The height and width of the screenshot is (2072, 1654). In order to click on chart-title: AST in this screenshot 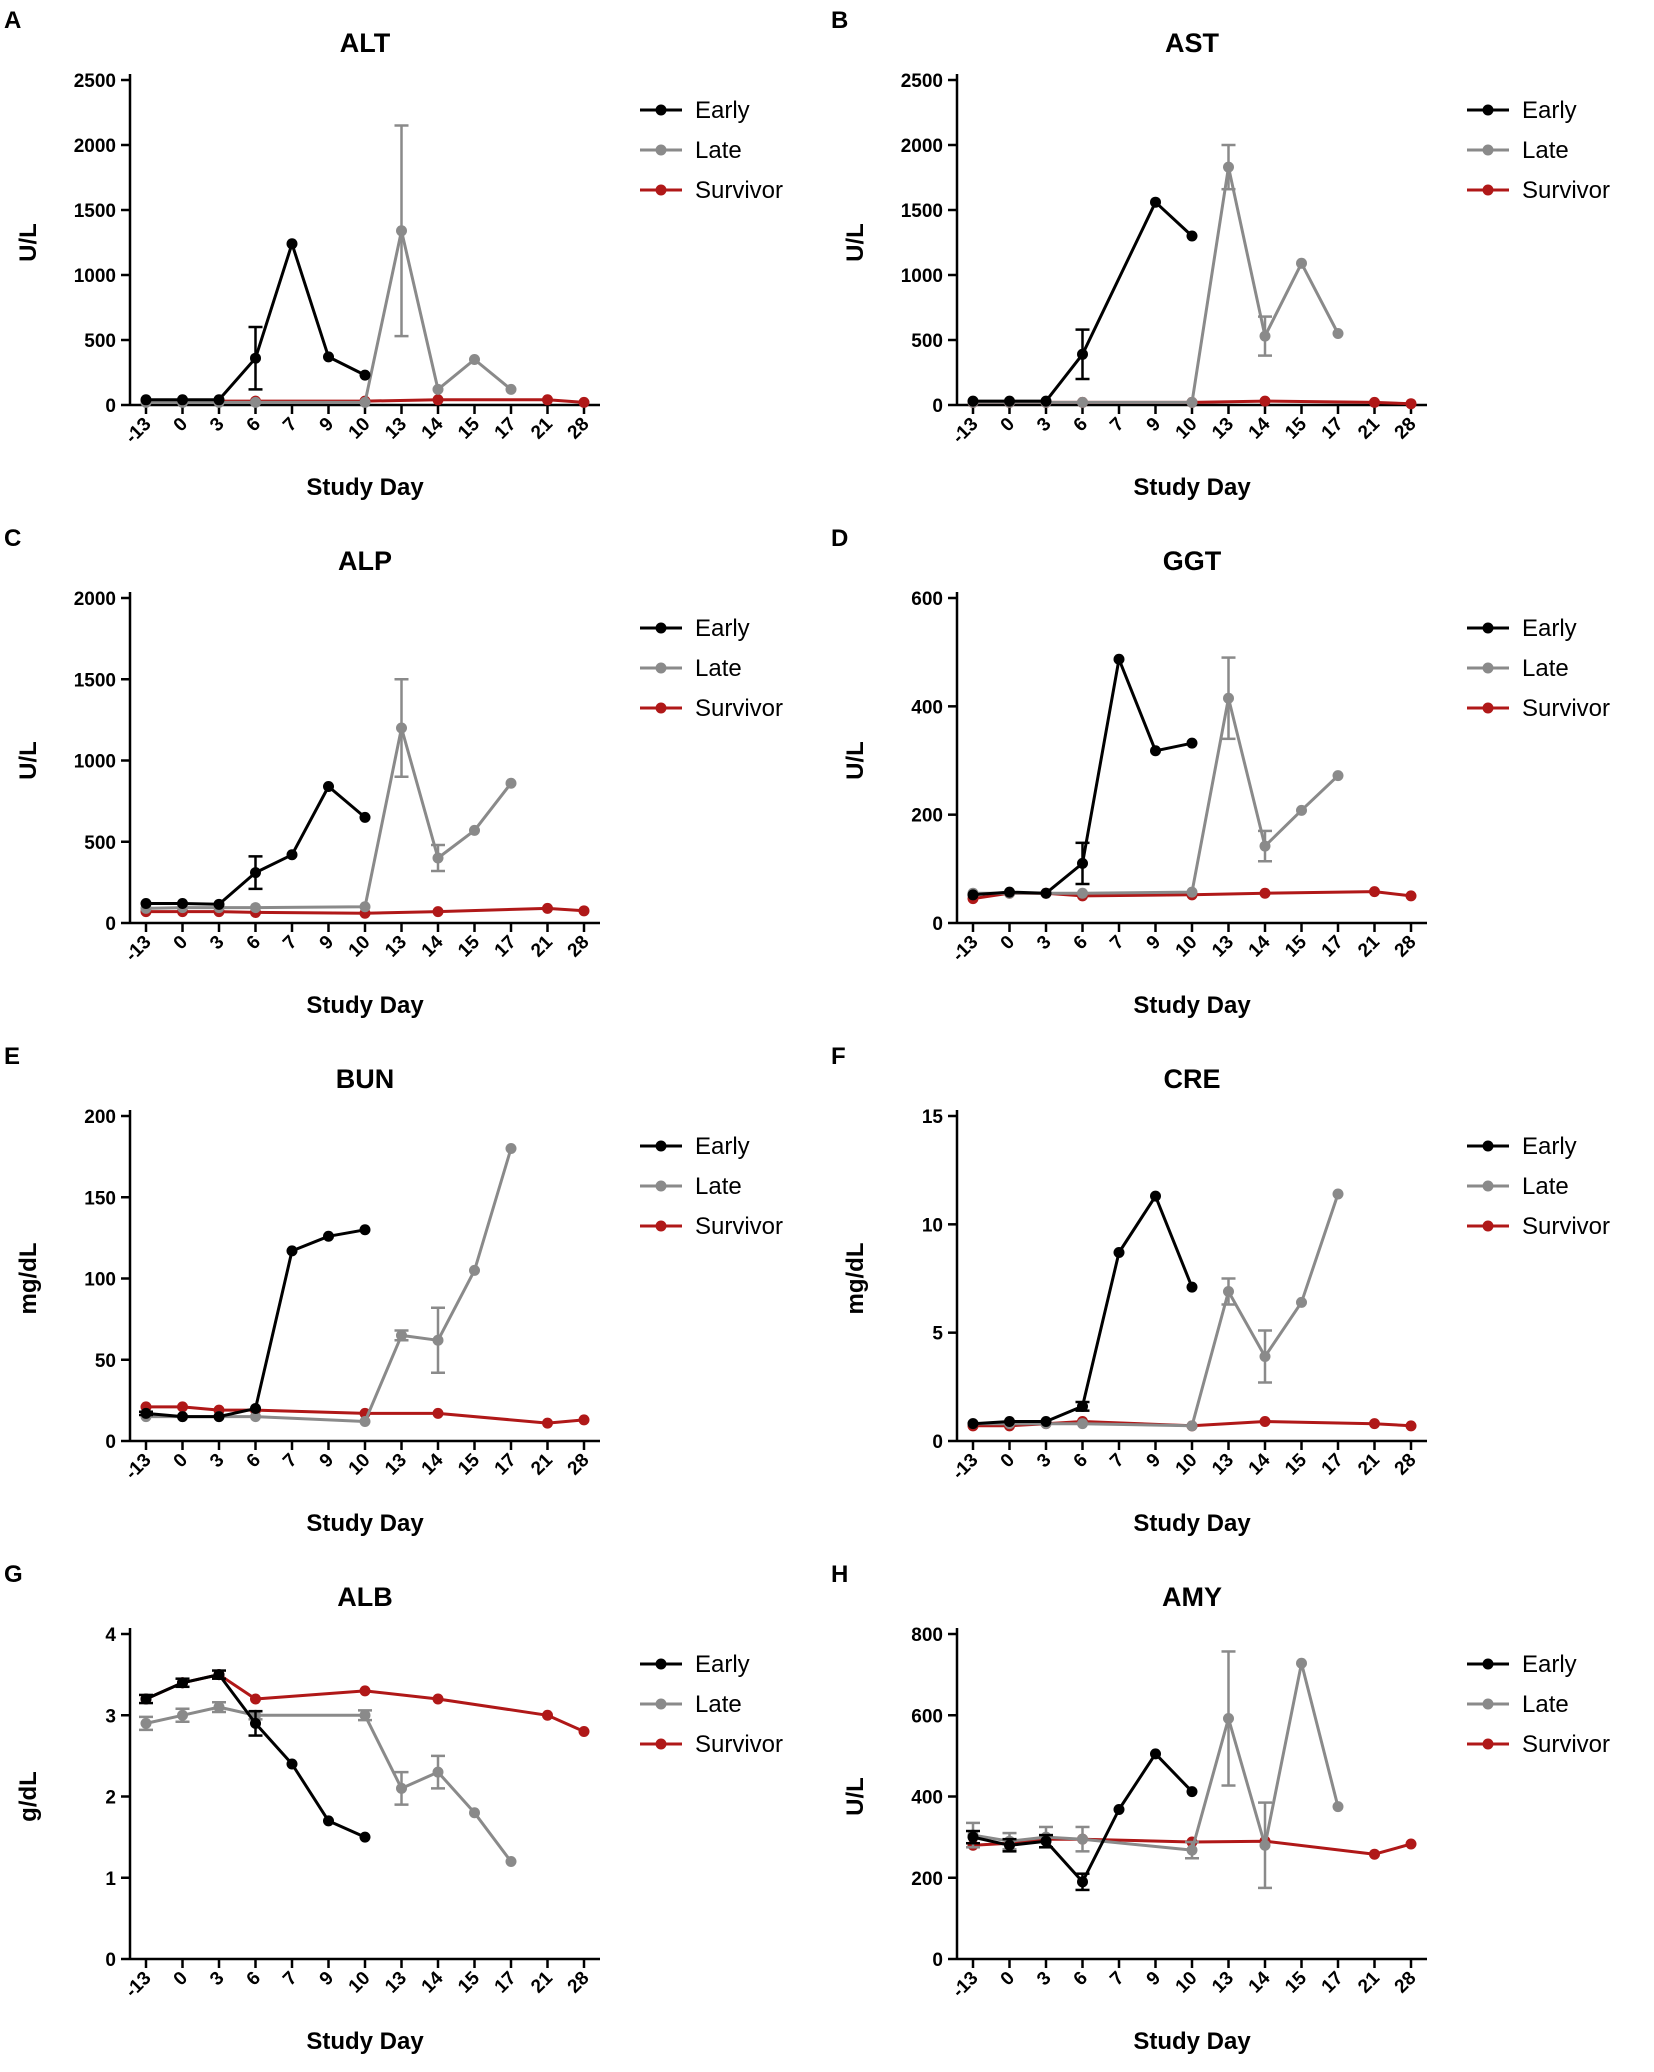, I will do `click(1192, 43)`.